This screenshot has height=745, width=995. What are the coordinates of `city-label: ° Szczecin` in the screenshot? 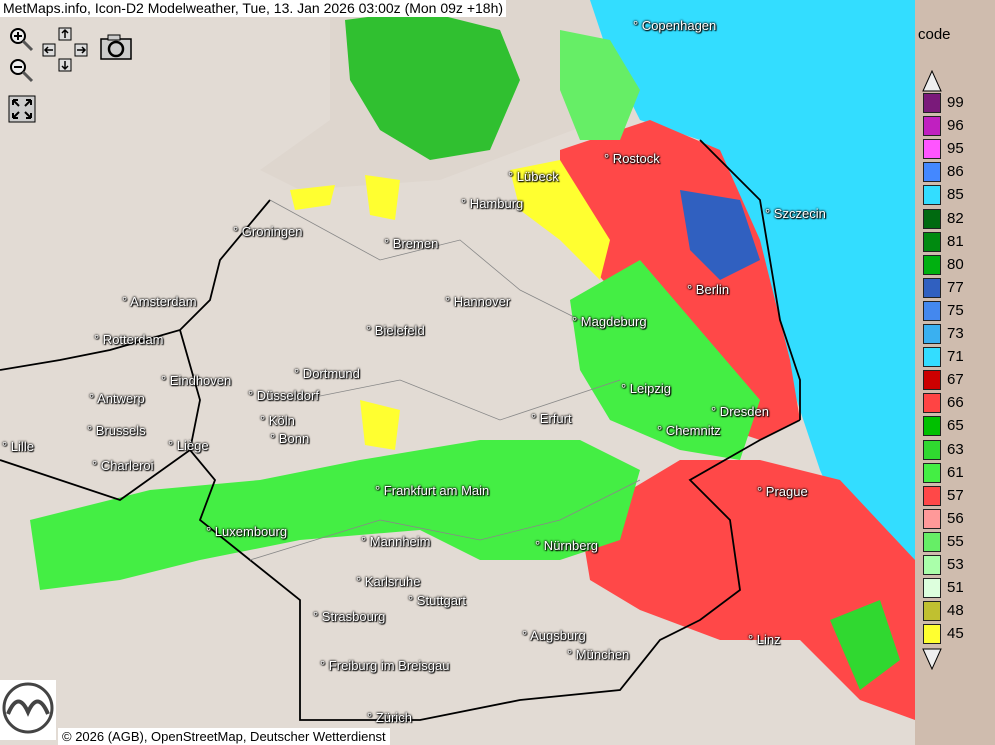 It's located at (795, 213).